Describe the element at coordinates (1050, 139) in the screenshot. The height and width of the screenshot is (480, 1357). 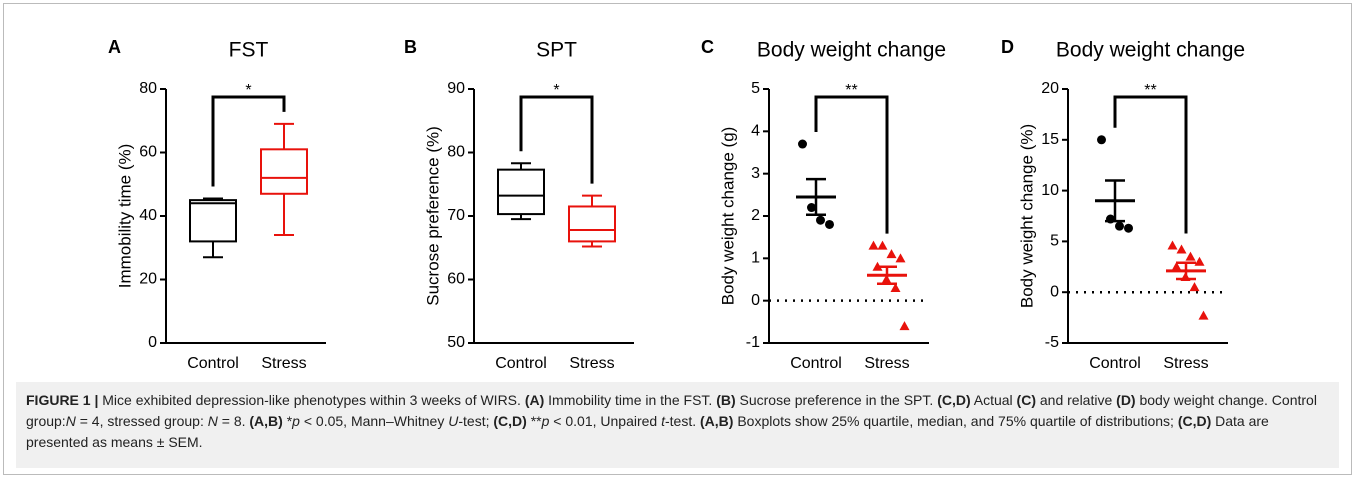
I see `y-tick-label: 15` at that location.